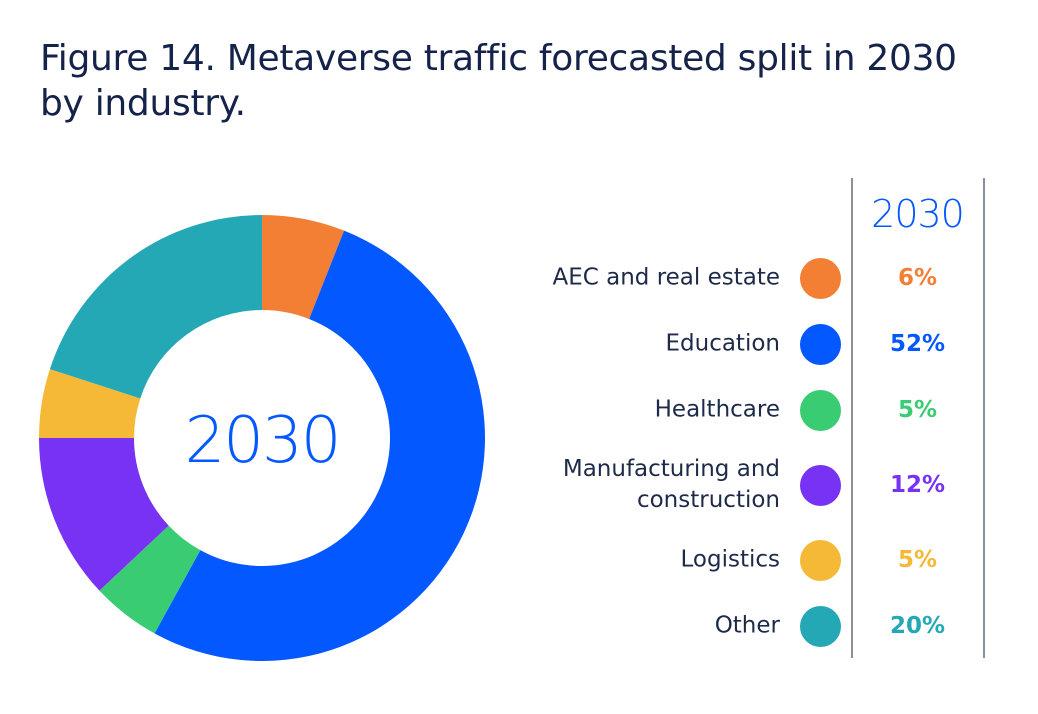 This screenshot has height=714, width=1038. I want to click on legend-swatch-healthcare, so click(820, 410).